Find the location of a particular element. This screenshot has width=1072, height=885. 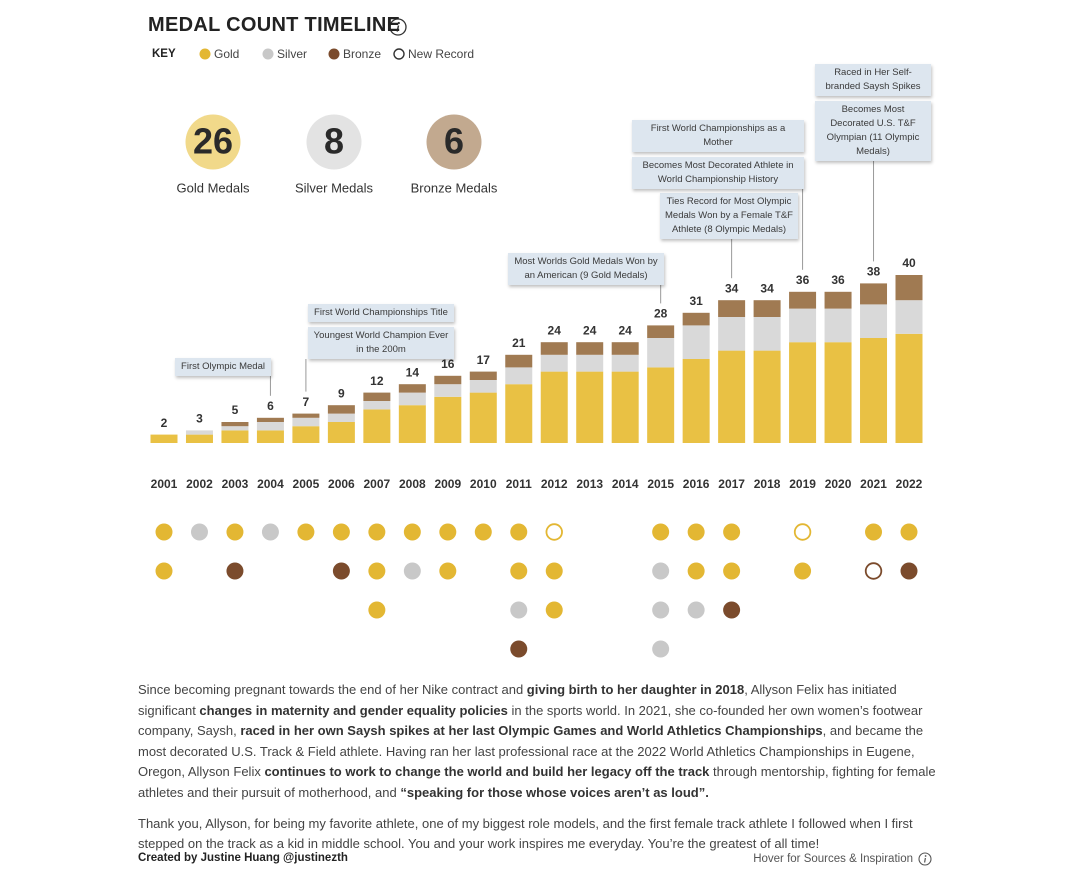

bar-total: 24 is located at coordinates (626, 330).